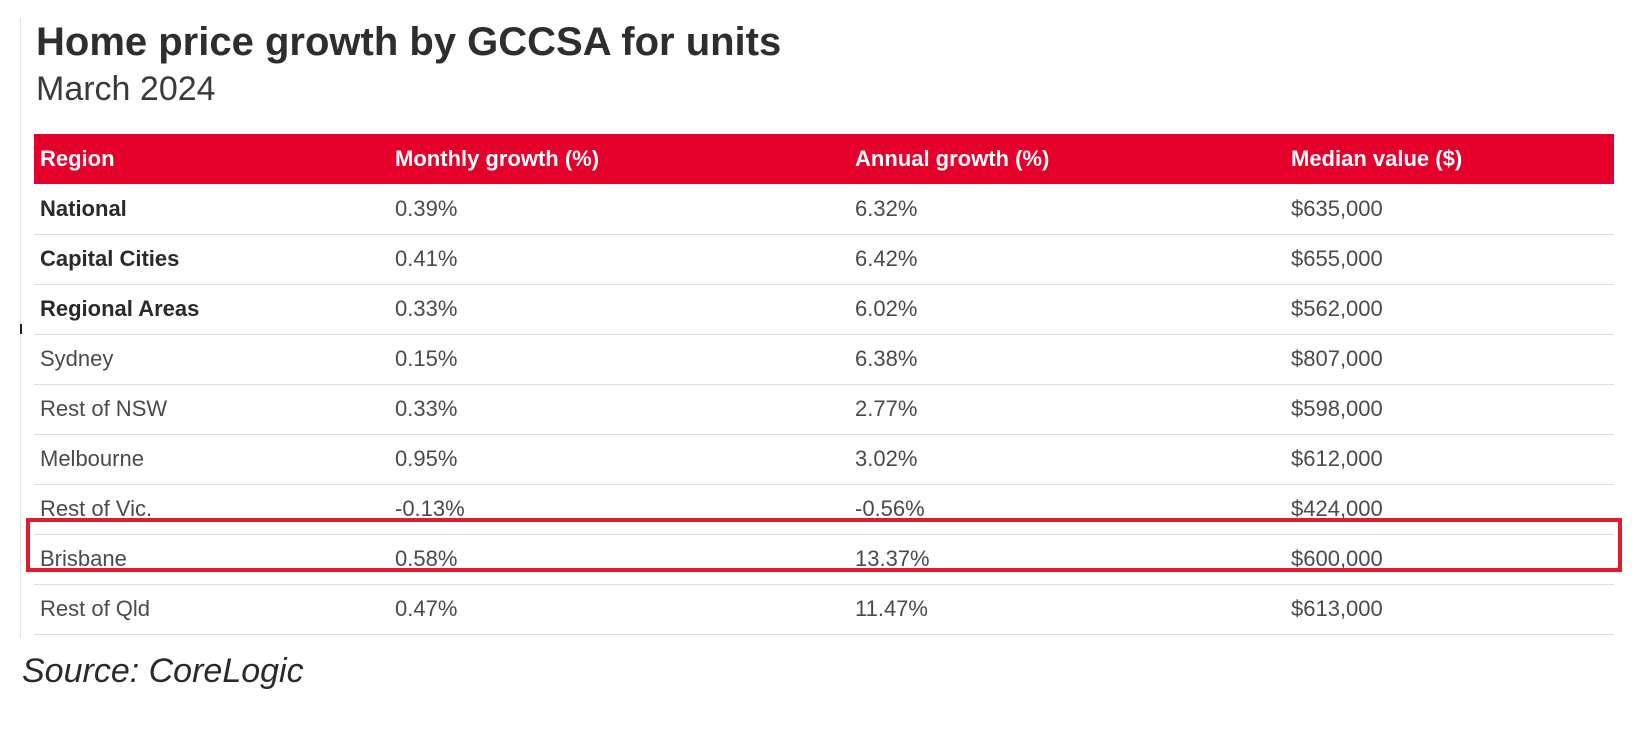  I want to click on region-cell: Capital Cities, so click(211, 259).